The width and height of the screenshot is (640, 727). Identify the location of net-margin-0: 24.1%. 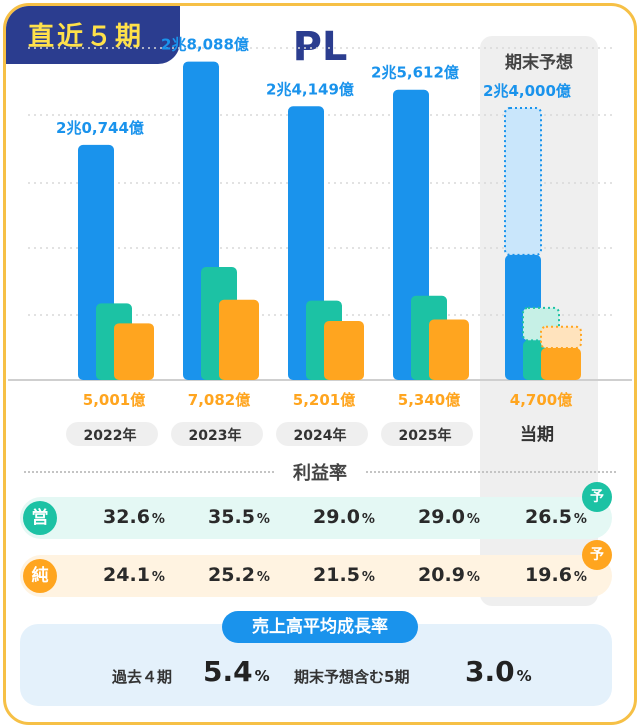
(134, 575).